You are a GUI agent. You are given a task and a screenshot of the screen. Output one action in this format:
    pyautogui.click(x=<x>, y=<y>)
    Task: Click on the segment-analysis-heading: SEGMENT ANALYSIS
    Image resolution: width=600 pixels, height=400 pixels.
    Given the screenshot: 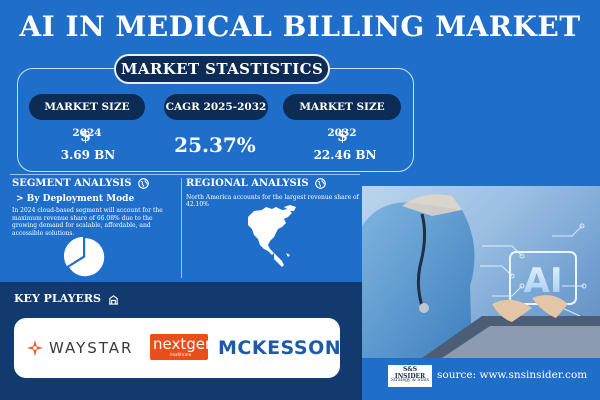 What is the action you would take?
    pyautogui.click(x=80, y=183)
    